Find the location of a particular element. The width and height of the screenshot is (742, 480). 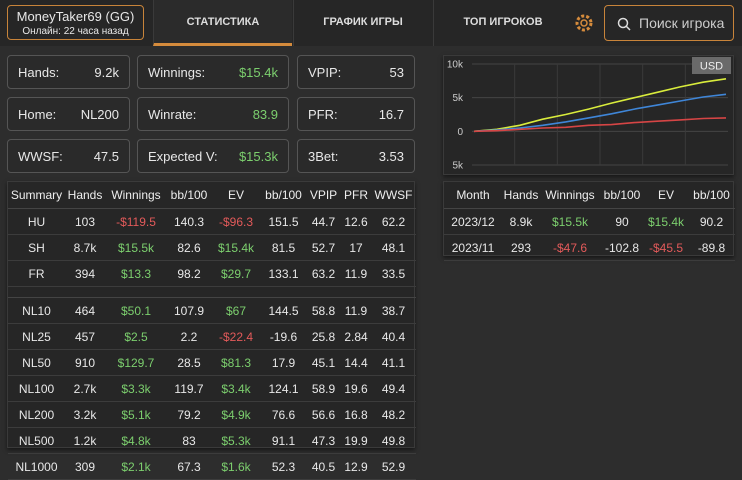

table-cell: $3.3k is located at coordinates (136, 388).